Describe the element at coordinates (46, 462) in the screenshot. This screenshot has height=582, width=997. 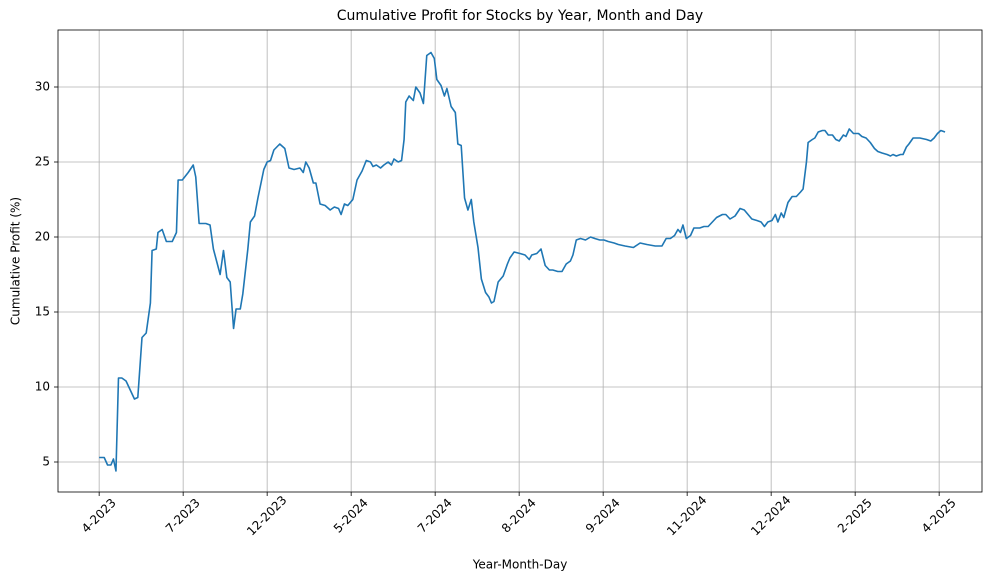
I see `y-tick-label: 5` at that location.